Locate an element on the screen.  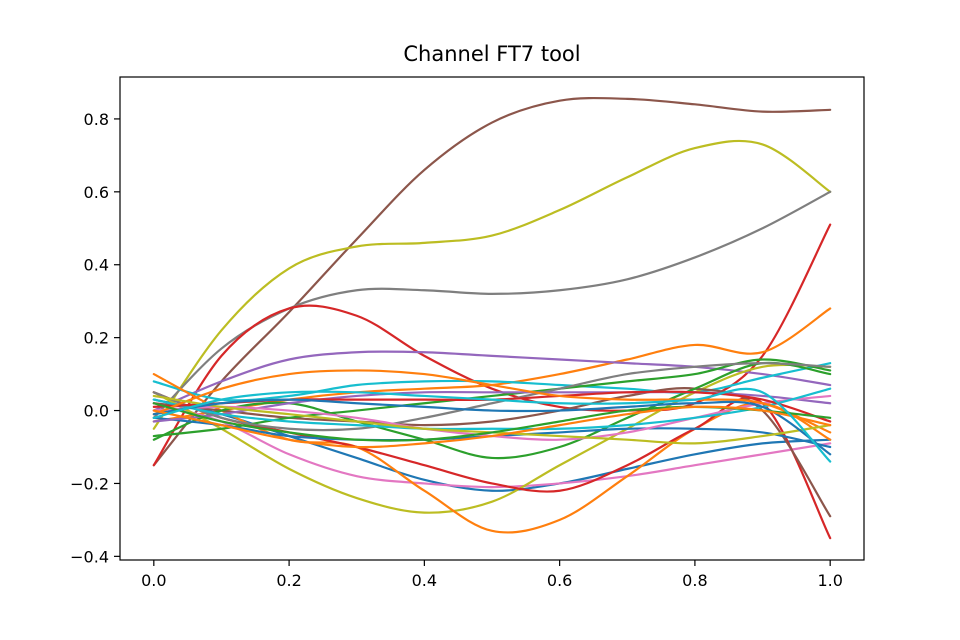
y-tick-label: 0.8 is located at coordinates (96, 119).